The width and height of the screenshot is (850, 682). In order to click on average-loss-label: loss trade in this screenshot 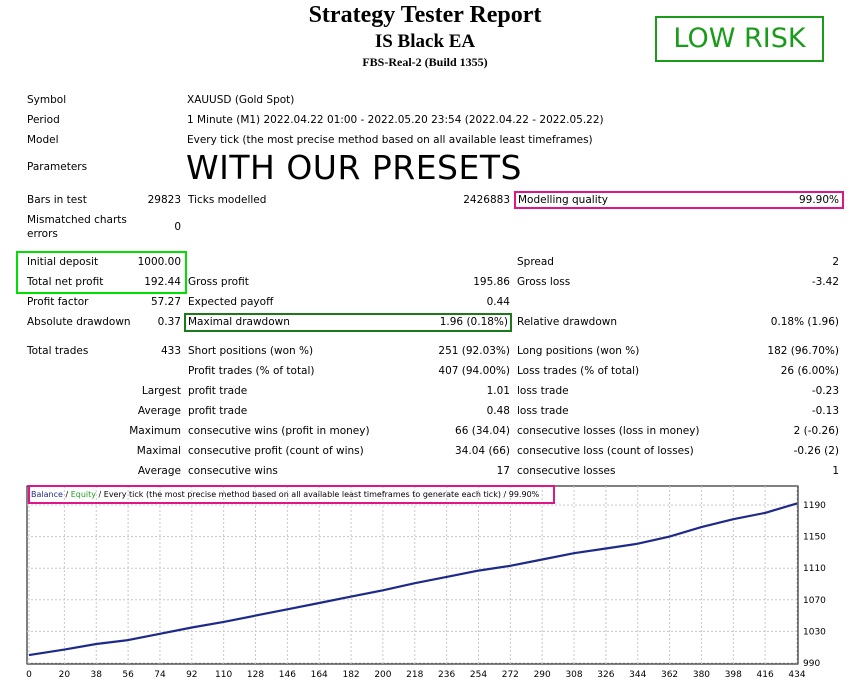, I will do `click(543, 411)`.